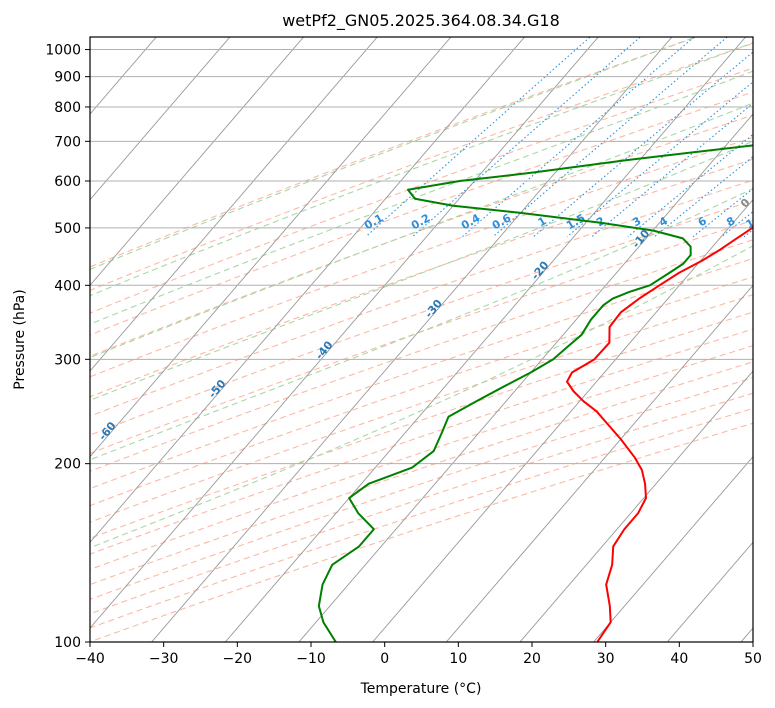  Describe the element at coordinates (421, 689) in the screenshot. I see `x-axis-title: Temperature (°C)` at that location.